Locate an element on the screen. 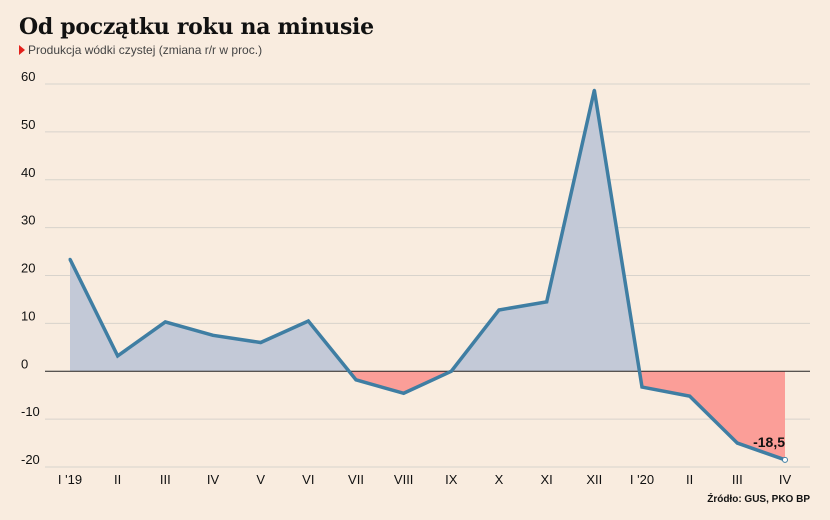 The width and height of the screenshot is (830, 520). y-tick-labels: 60 50 40 30 20 10 0 -10 -20 is located at coordinates (30, 268).